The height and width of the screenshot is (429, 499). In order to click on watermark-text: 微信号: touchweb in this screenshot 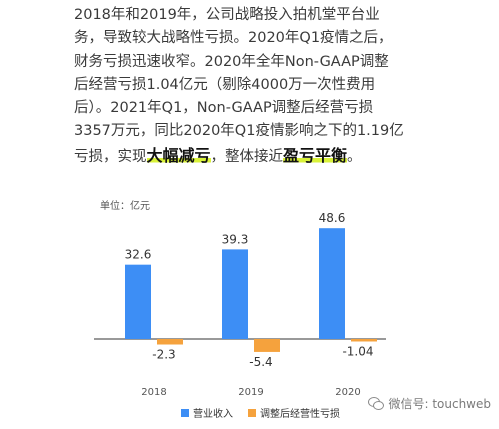, I will do `click(439, 404)`.